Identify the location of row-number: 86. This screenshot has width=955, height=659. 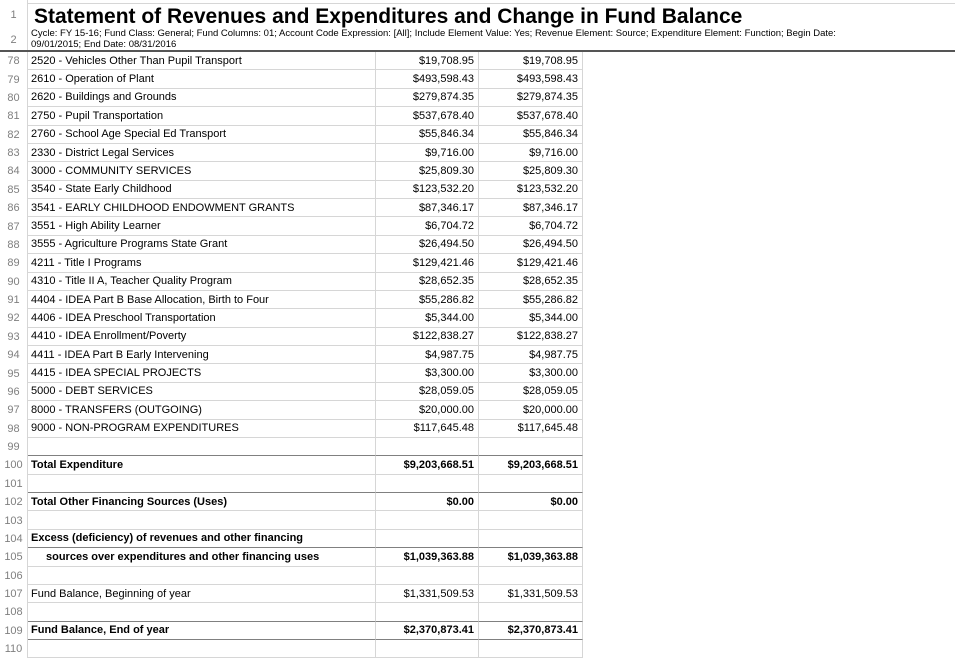
(14, 208).